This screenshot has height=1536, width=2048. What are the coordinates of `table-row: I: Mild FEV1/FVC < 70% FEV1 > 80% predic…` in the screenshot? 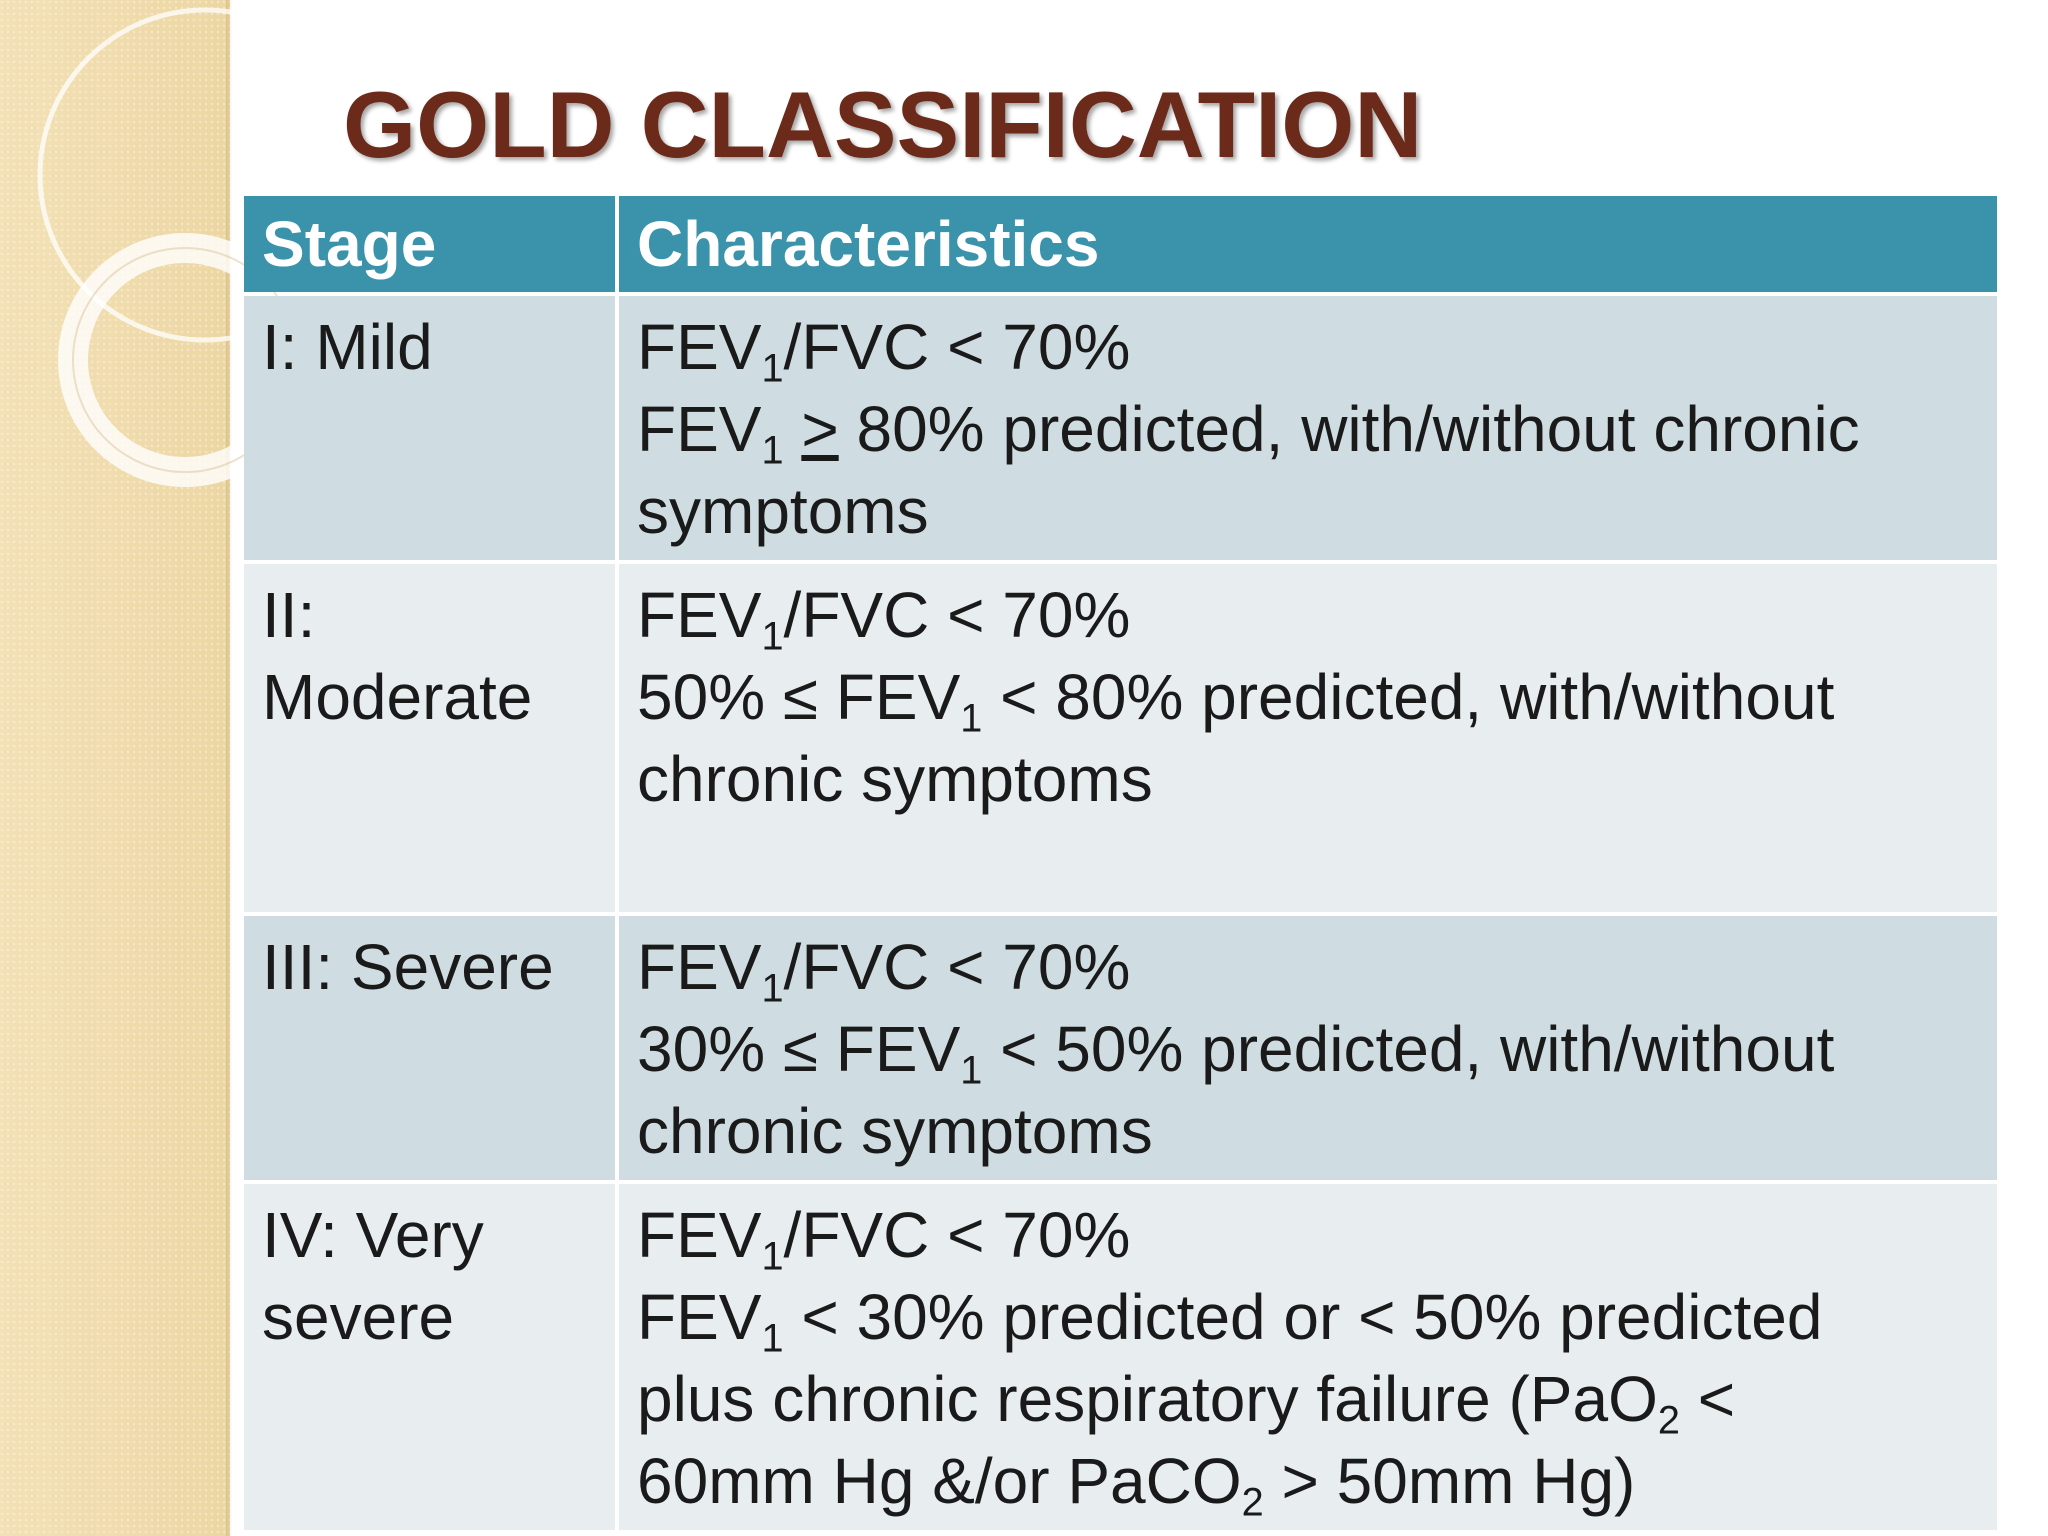 It's located at (1120, 428).